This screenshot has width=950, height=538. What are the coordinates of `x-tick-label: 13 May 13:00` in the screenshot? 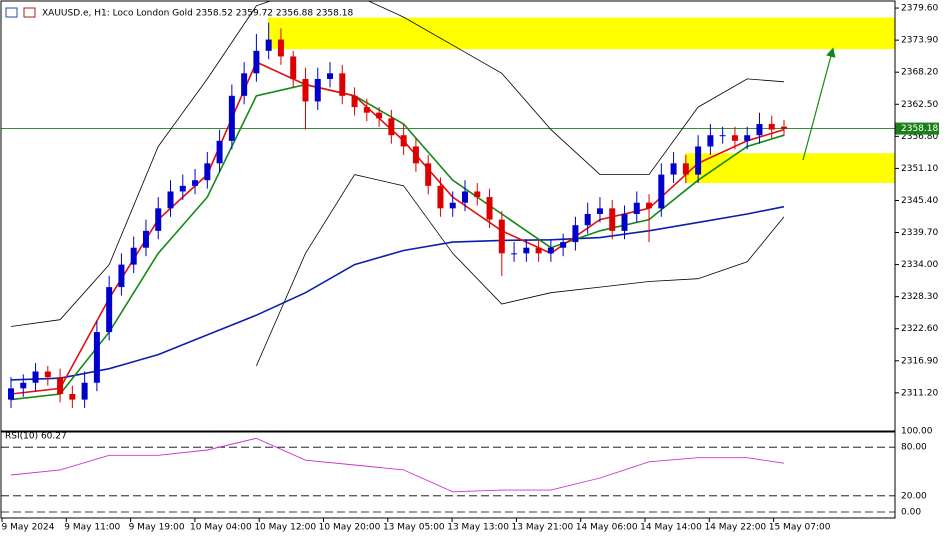 It's located at (478, 528).